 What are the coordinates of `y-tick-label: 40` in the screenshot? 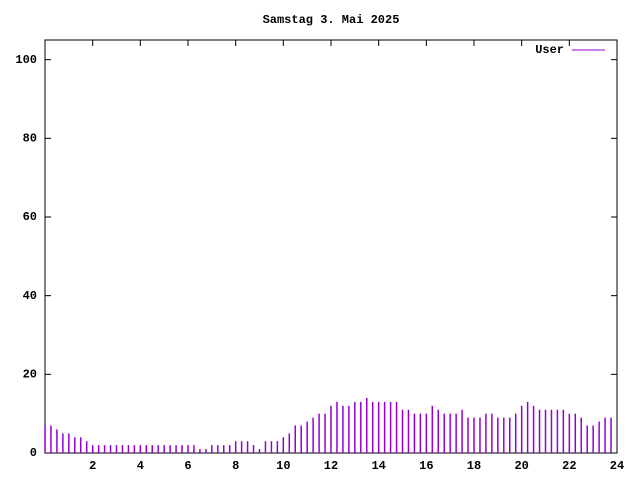 It's located at (30, 296).